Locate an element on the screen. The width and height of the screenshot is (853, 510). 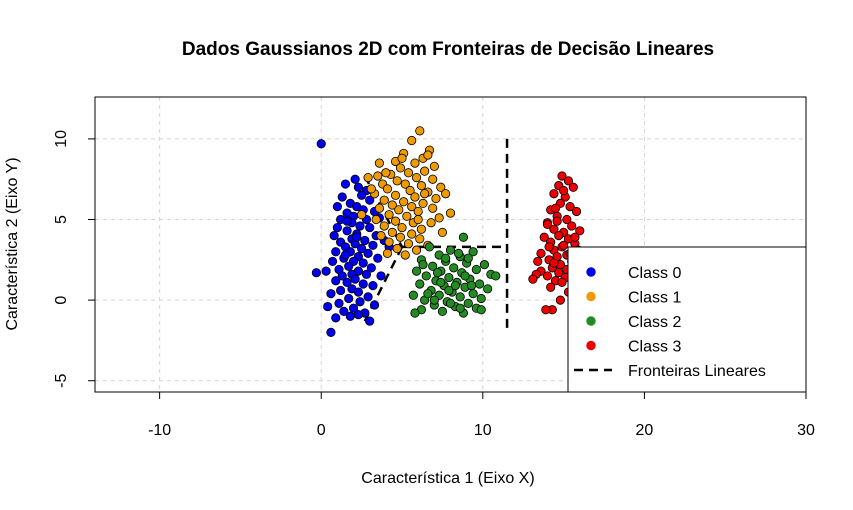
y-axis-label: Característica 2 (Eixo Y) is located at coordinates (12, 243).